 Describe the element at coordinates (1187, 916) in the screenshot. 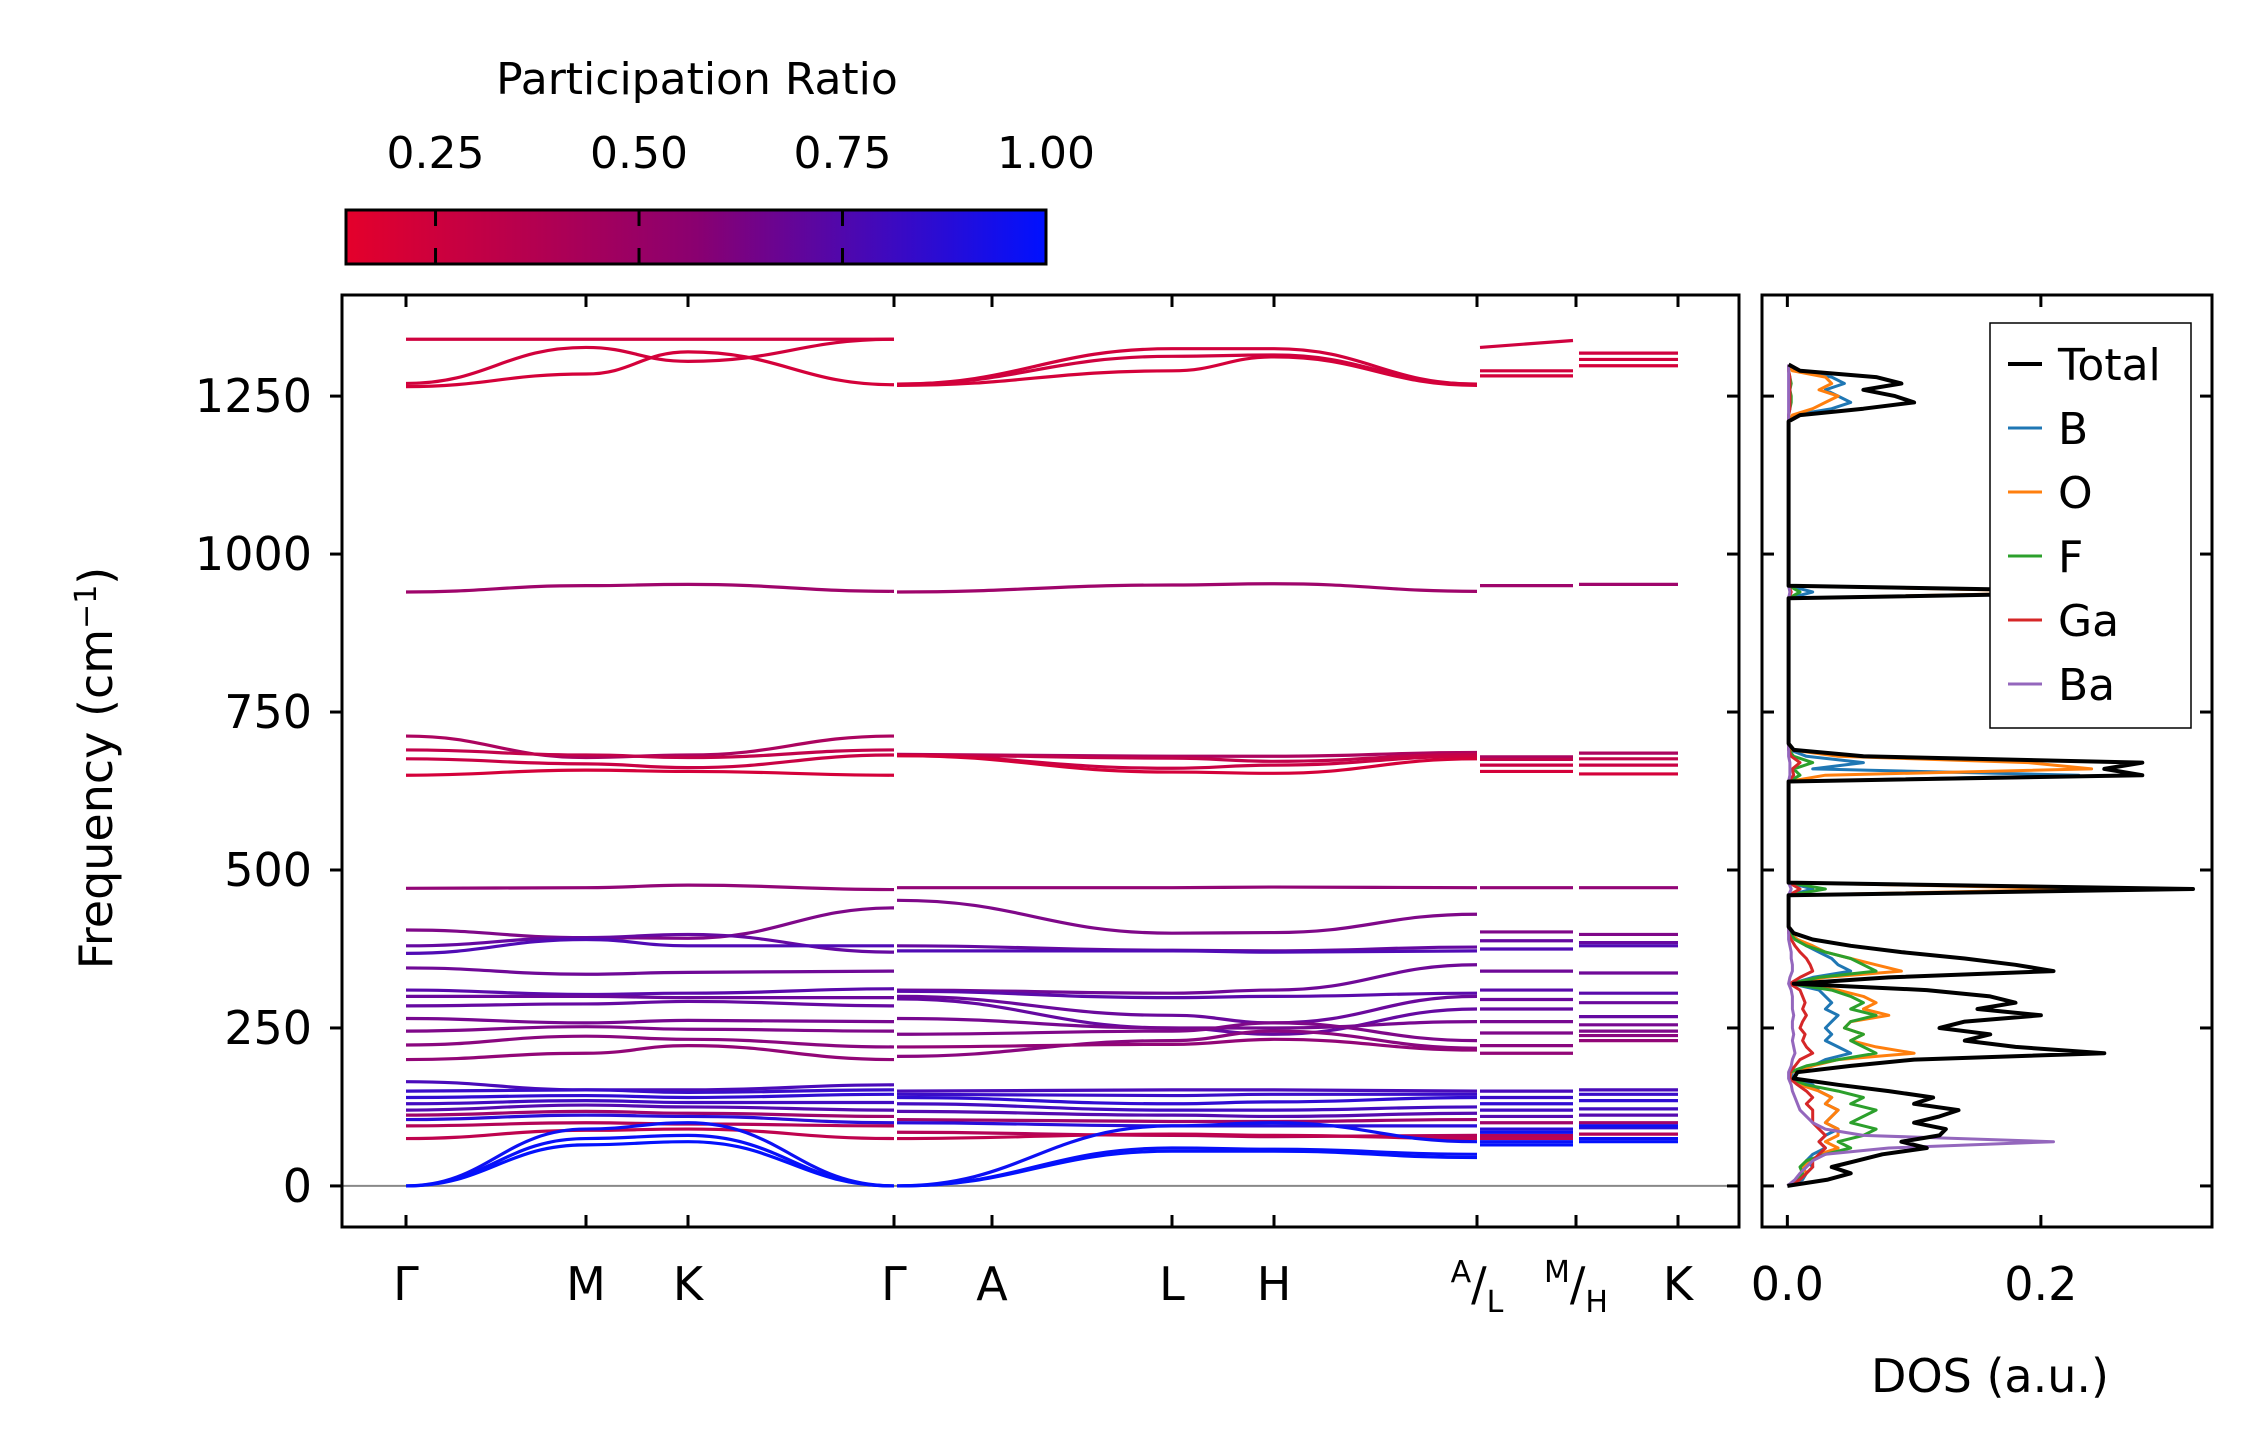

I see `band-line-mode-440-Γ-A-L-H-A` at that location.